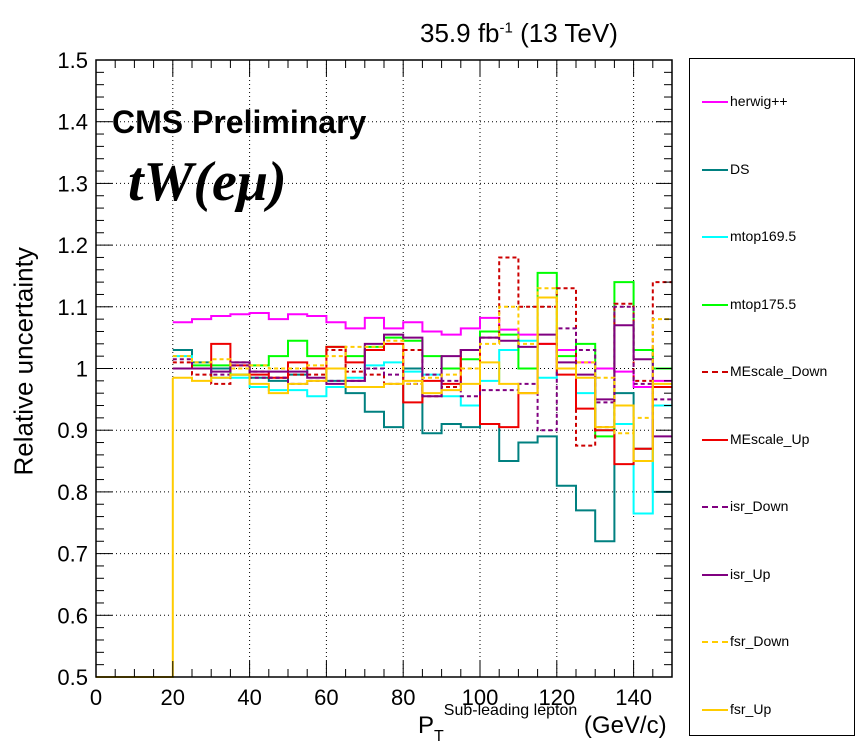 This screenshot has height=752, width=861. I want to click on x-tick-label: 100, so click(480, 697).